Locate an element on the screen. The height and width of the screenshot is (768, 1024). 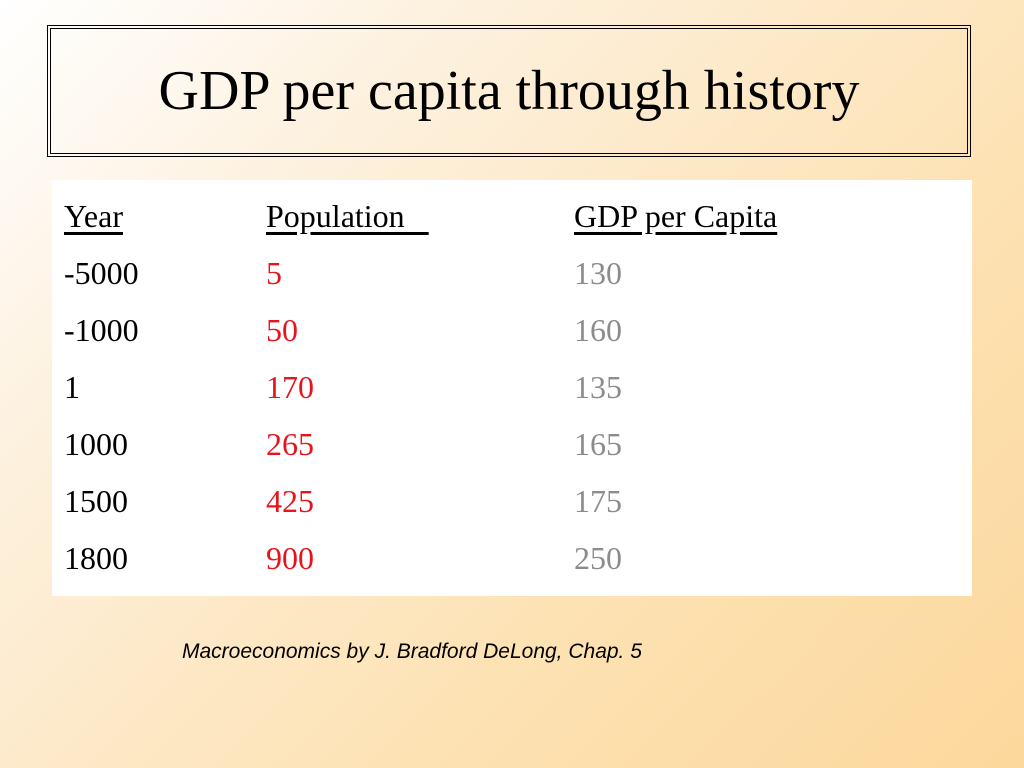
table-row: -5000 5 130 is located at coordinates (509, 273).